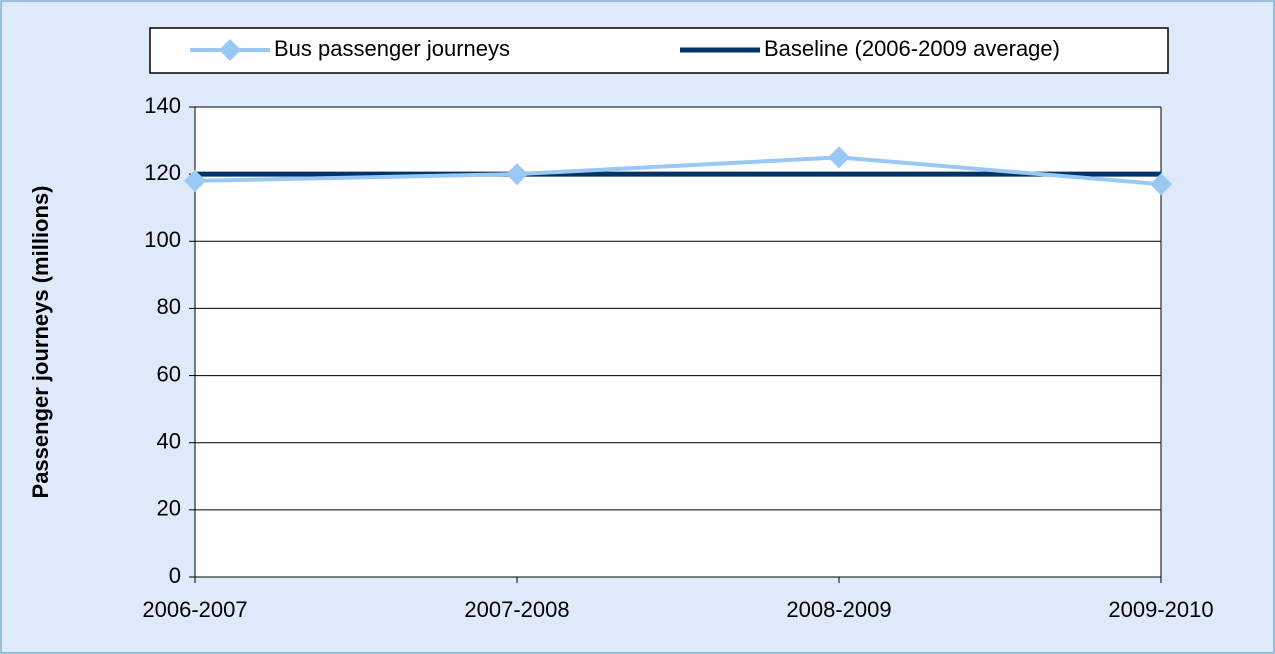  What do you see at coordinates (40, 342) in the screenshot?
I see `y-axis-label: Passenger journeys (millions)` at bounding box center [40, 342].